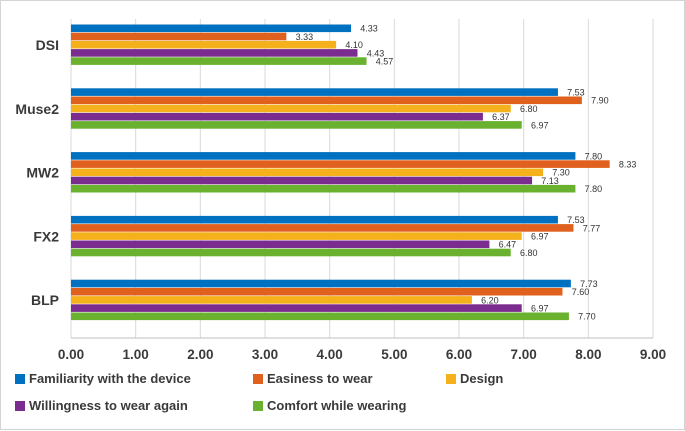 Image resolution: width=685 pixels, height=431 pixels. What do you see at coordinates (369, 29) in the screenshot?
I see `data-label-dsi-familiarity-with-the-device: 4.33` at bounding box center [369, 29].